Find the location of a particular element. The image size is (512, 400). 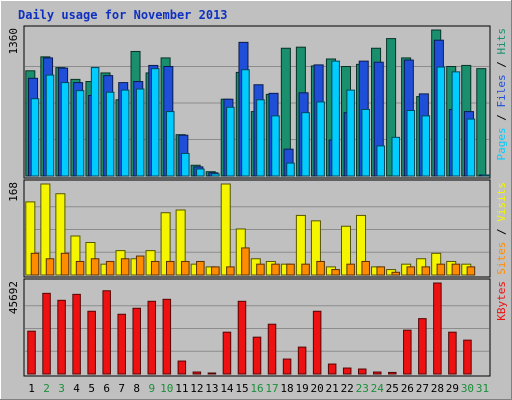

side-legend: Pages / Files / Hits is located at coordinates (501, 94).